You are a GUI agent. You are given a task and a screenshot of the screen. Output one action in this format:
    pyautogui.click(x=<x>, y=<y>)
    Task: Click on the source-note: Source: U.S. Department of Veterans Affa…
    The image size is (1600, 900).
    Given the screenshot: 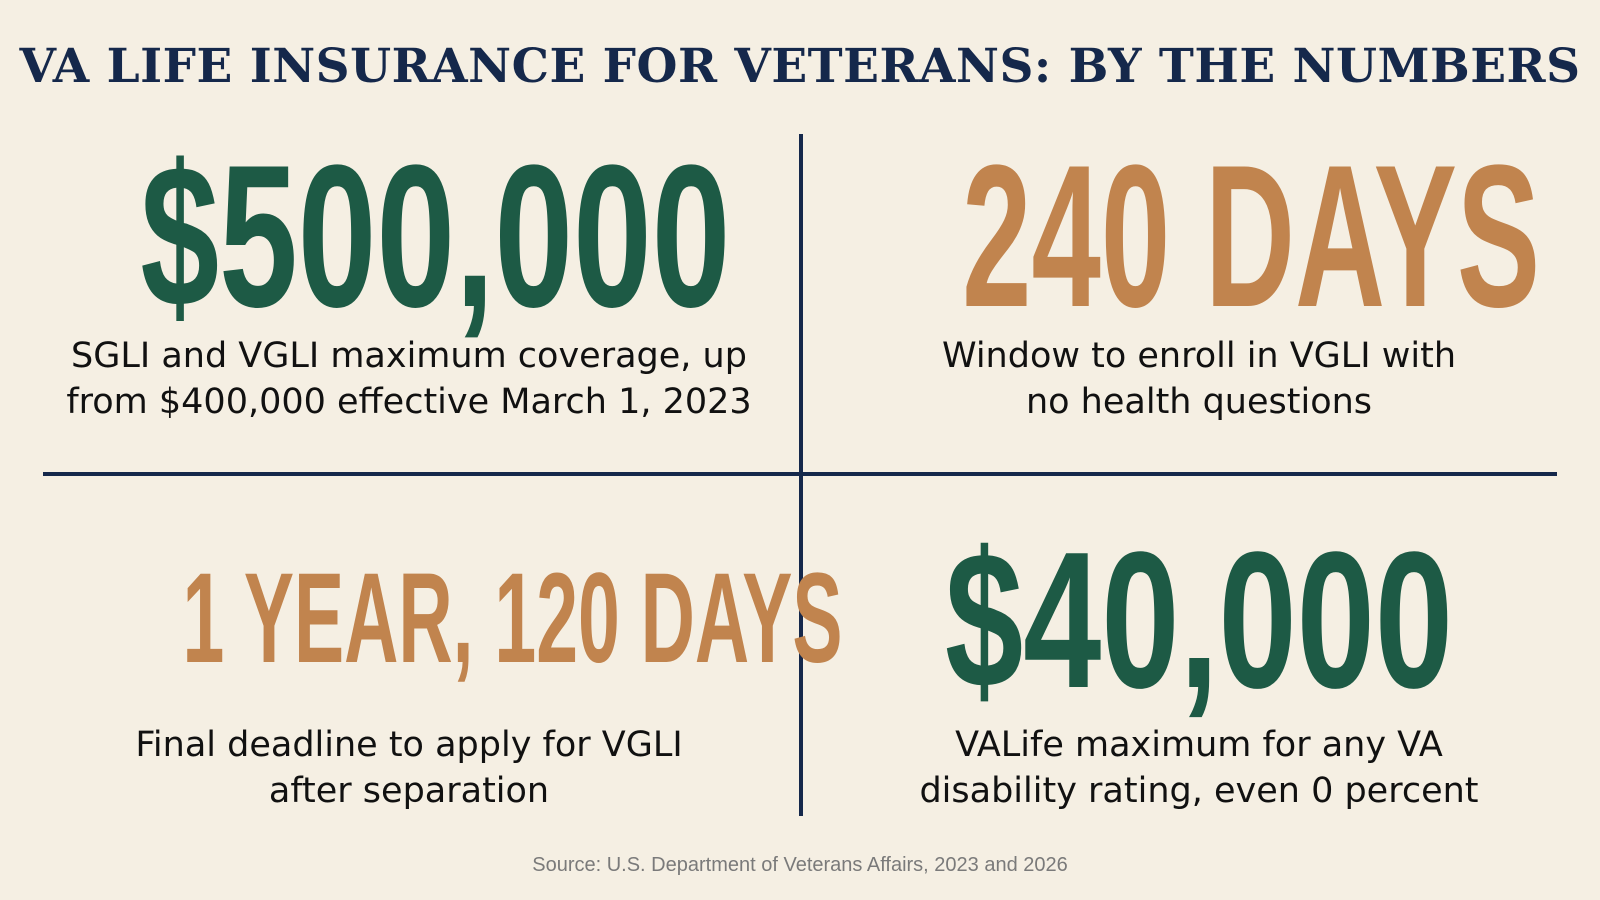 What is the action you would take?
    pyautogui.click(x=800, y=865)
    